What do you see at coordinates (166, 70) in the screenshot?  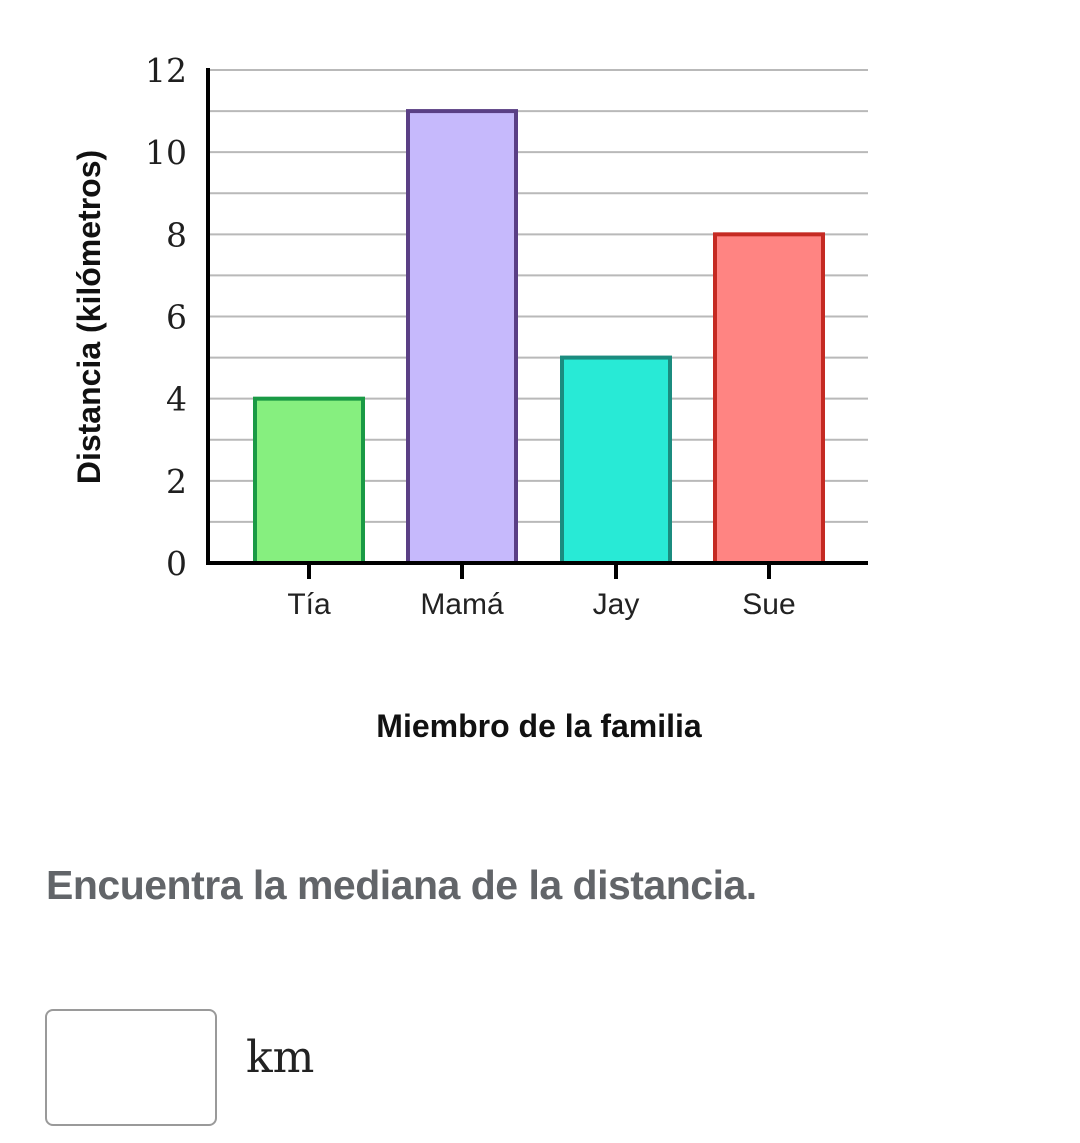 I see `y-tick-label: 12` at bounding box center [166, 70].